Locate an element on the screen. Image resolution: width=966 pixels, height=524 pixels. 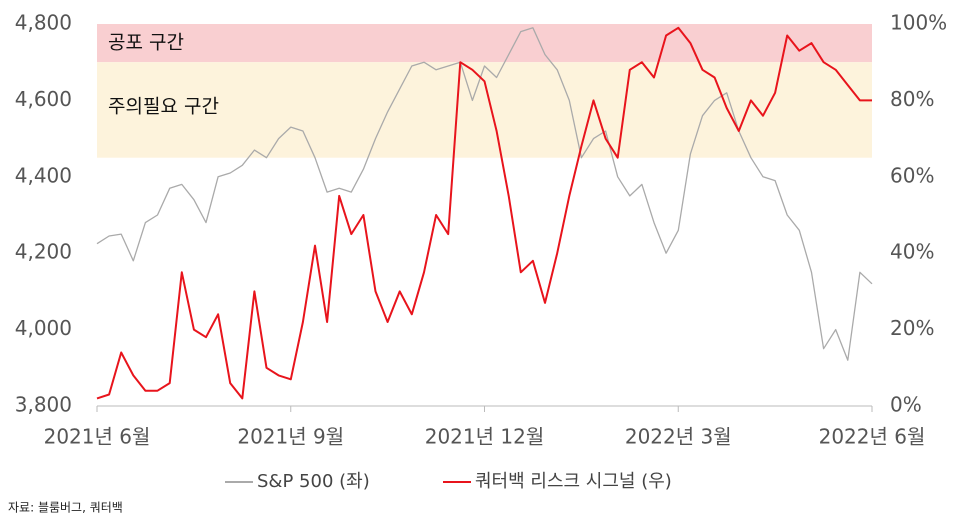
legend-label: S&P 500 (좌) is located at coordinates (313, 481).